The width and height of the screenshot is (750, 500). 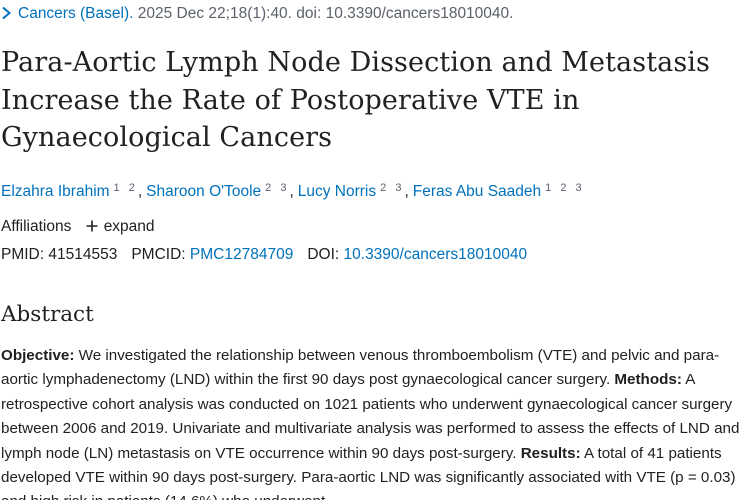 What do you see at coordinates (565, 188) in the screenshot?
I see `author-affiliation-refs: 1 2 3` at bounding box center [565, 188].